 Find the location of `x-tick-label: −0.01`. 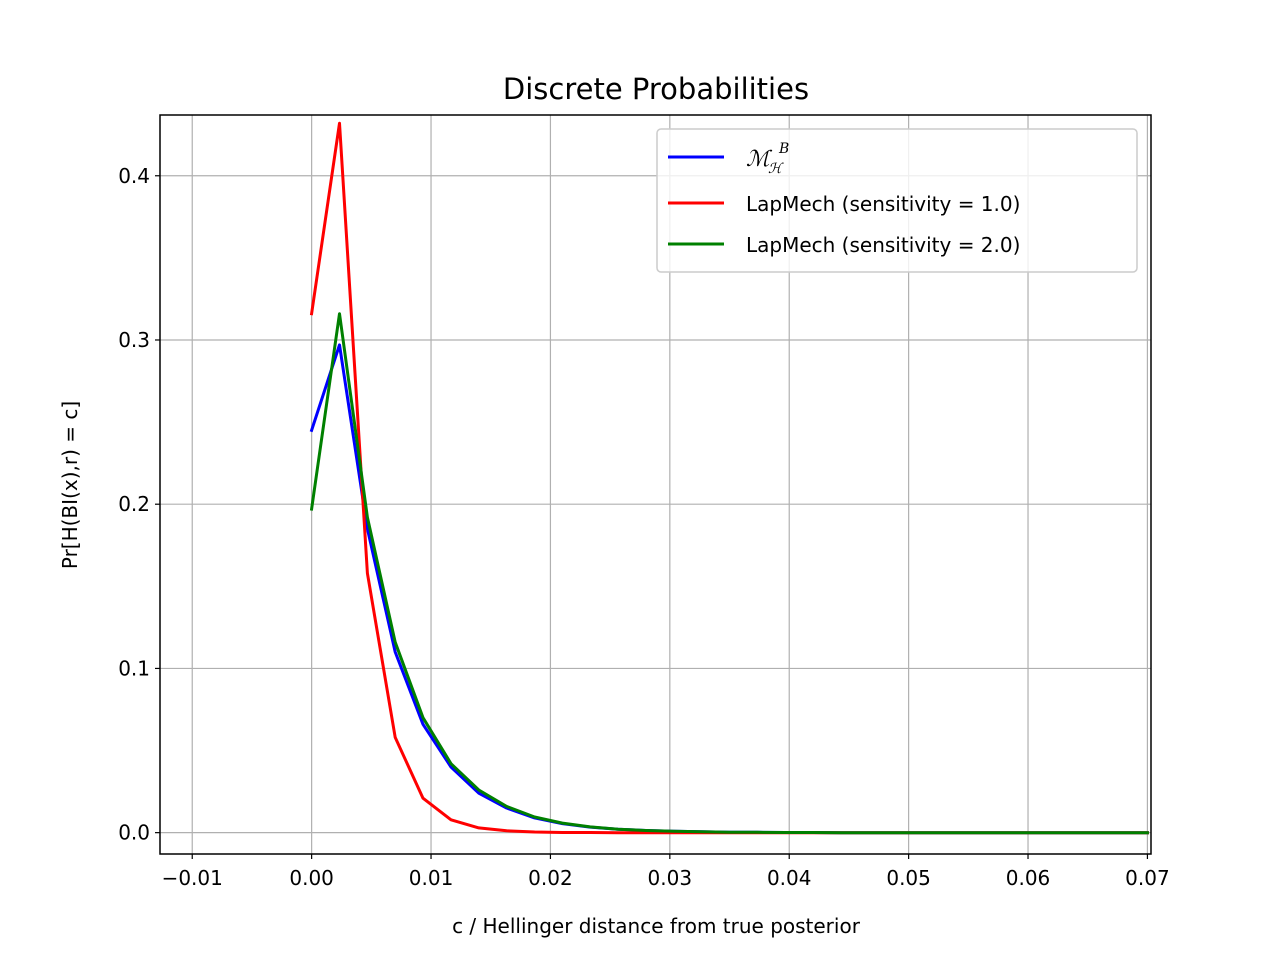

x-tick-label: −0.01 is located at coordinates (192, 878).